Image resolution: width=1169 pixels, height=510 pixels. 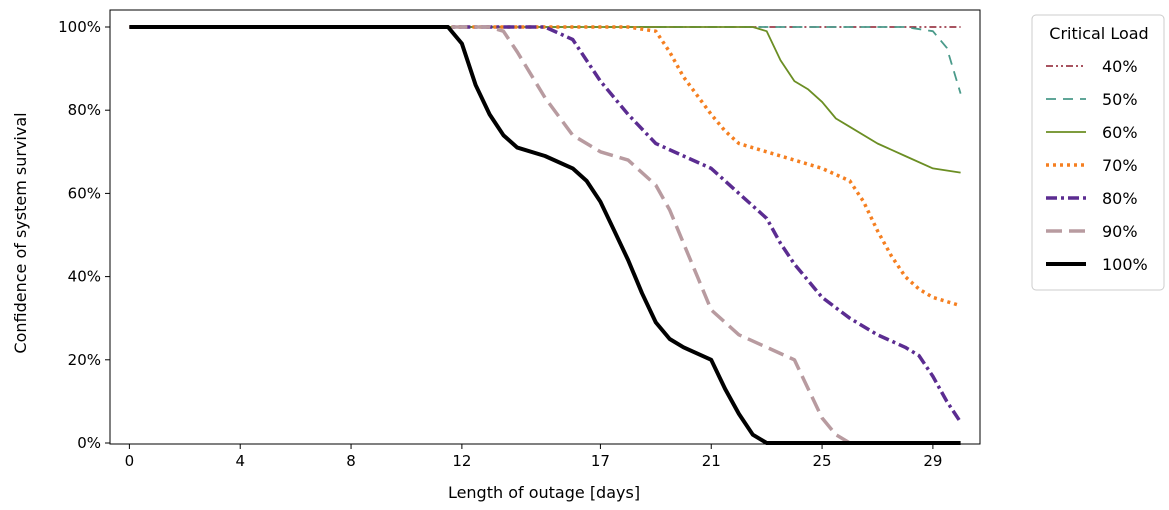 What do you see at coordinates (1120, 66) in the screenshot?
I see `legend-label: 40%` at bounding box center [1120, 66].